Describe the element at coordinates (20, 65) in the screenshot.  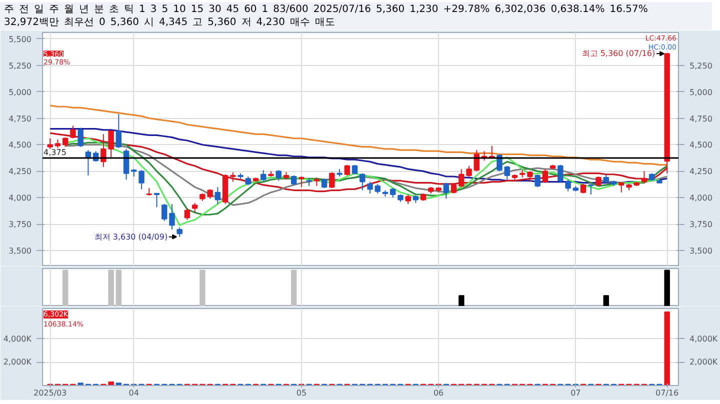
I see `y-tick-label: 5,250` at that location.